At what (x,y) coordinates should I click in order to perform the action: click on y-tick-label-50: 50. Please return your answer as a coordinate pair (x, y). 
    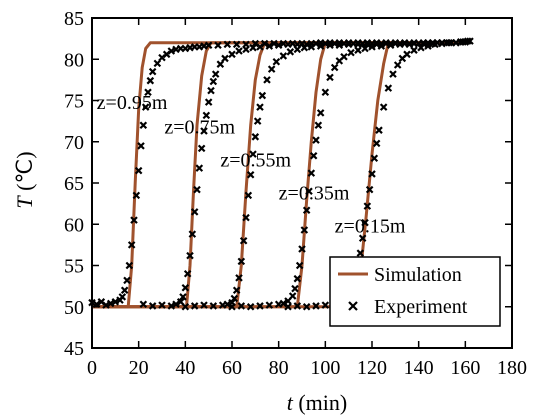
    Looking at the image, I should click on (74, 308).